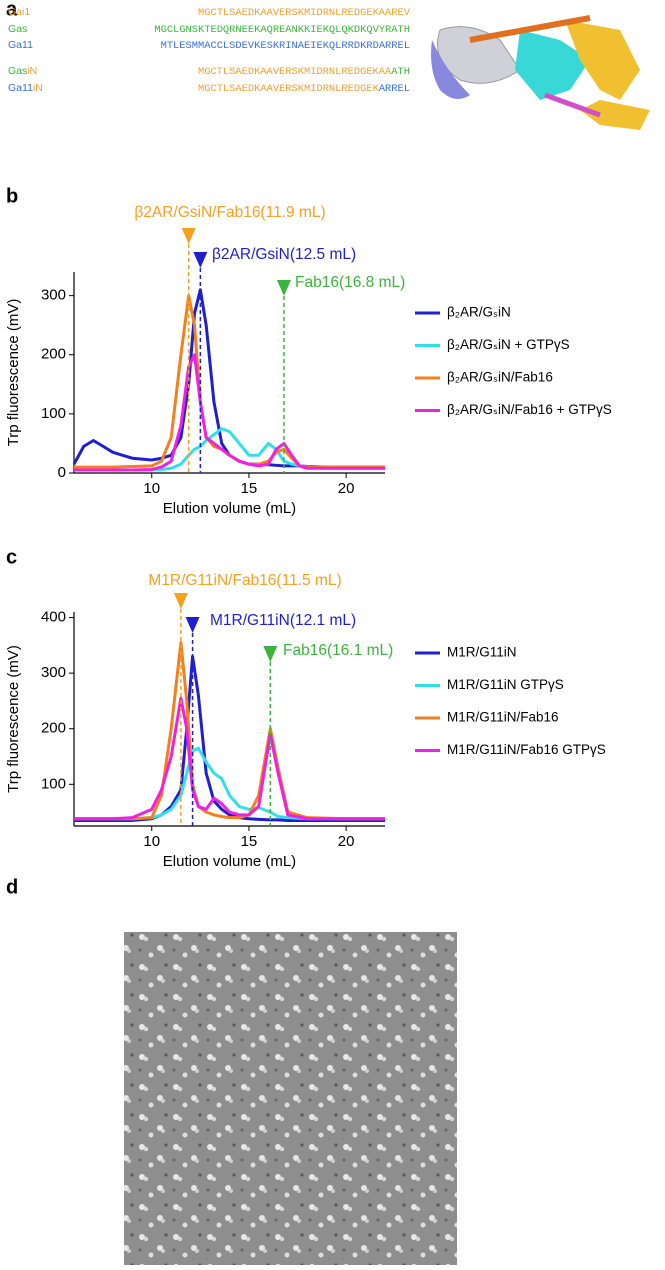 The image size is (665, 1270). Describe the element at coordinates (295, 72) in the screenshot. I see `sequence-part: MGCTLSAEDKAAVERSKMIDRNLREDGEKAA` at that location.